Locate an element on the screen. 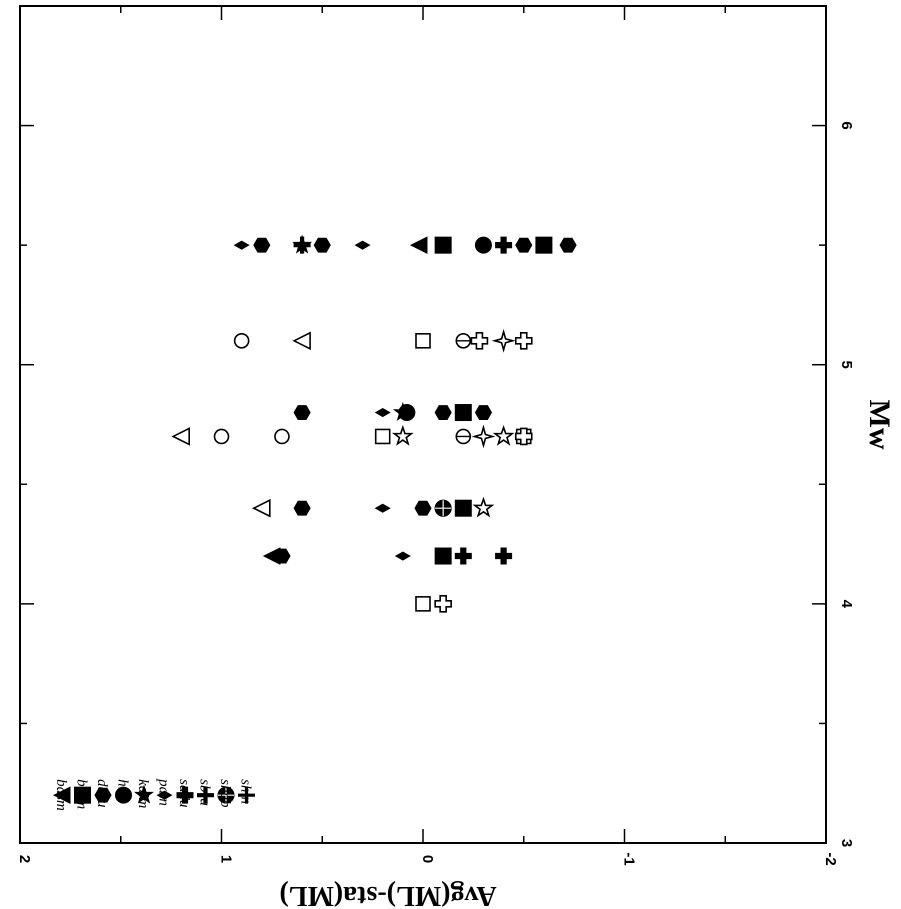  legend-label: dasu is located at coordinates (102, 793).